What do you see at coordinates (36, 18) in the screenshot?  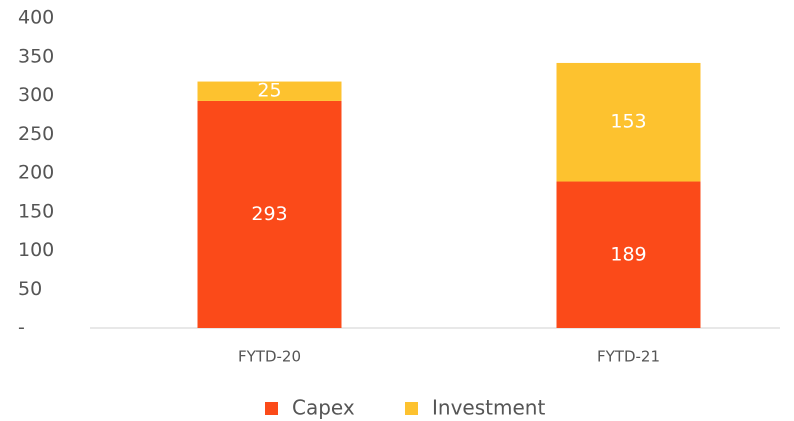 I see `y-tick-label: 400` at bounding box center [36, 18].